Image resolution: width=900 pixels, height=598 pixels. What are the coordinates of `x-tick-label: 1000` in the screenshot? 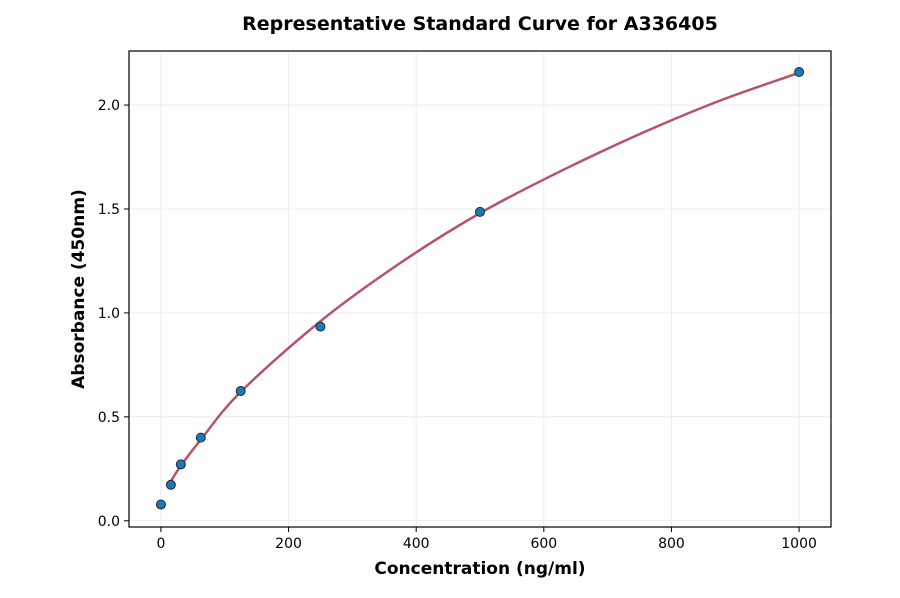 It's located at (799, 544).